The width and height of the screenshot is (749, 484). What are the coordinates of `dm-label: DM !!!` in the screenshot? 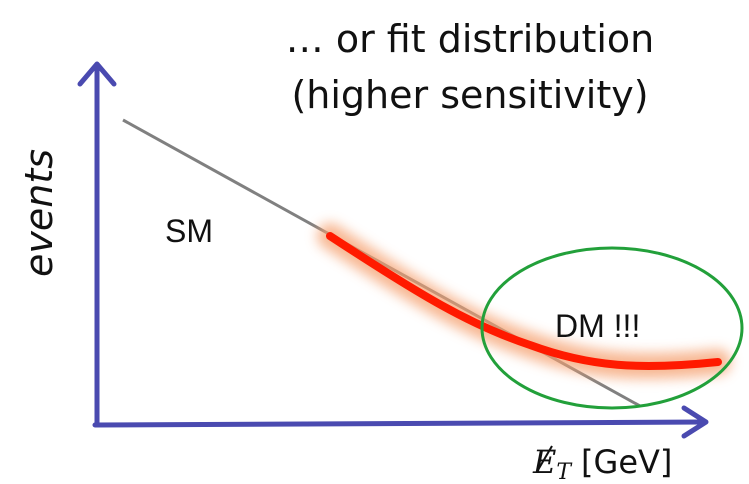 It's located at (597, 326).